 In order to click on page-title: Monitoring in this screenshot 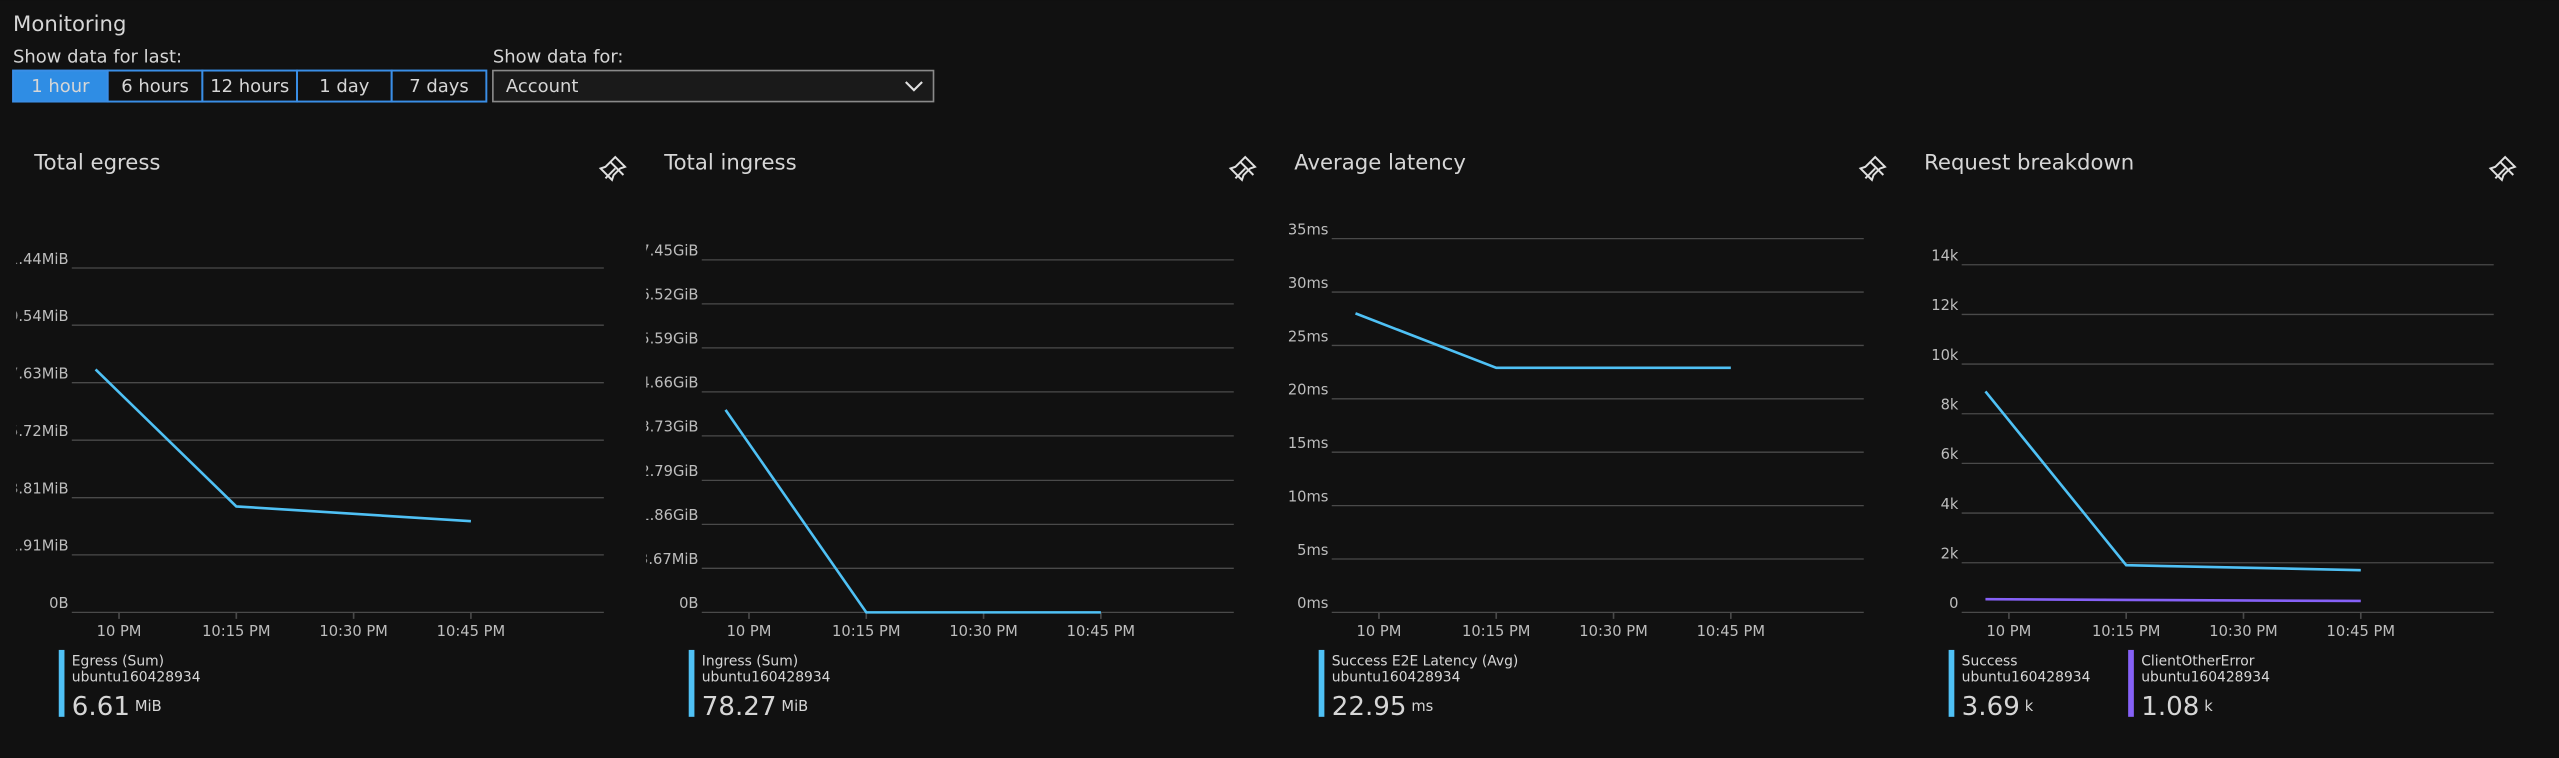, I will do `click(69, 24)`.